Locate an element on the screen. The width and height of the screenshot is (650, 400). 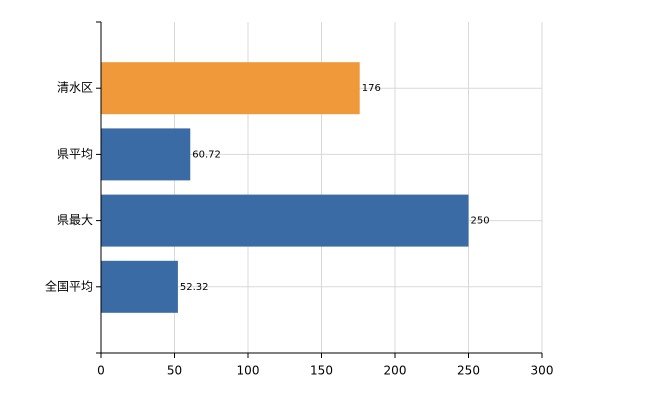
x-tick-label: 0 is located at coordinates (101, 371).